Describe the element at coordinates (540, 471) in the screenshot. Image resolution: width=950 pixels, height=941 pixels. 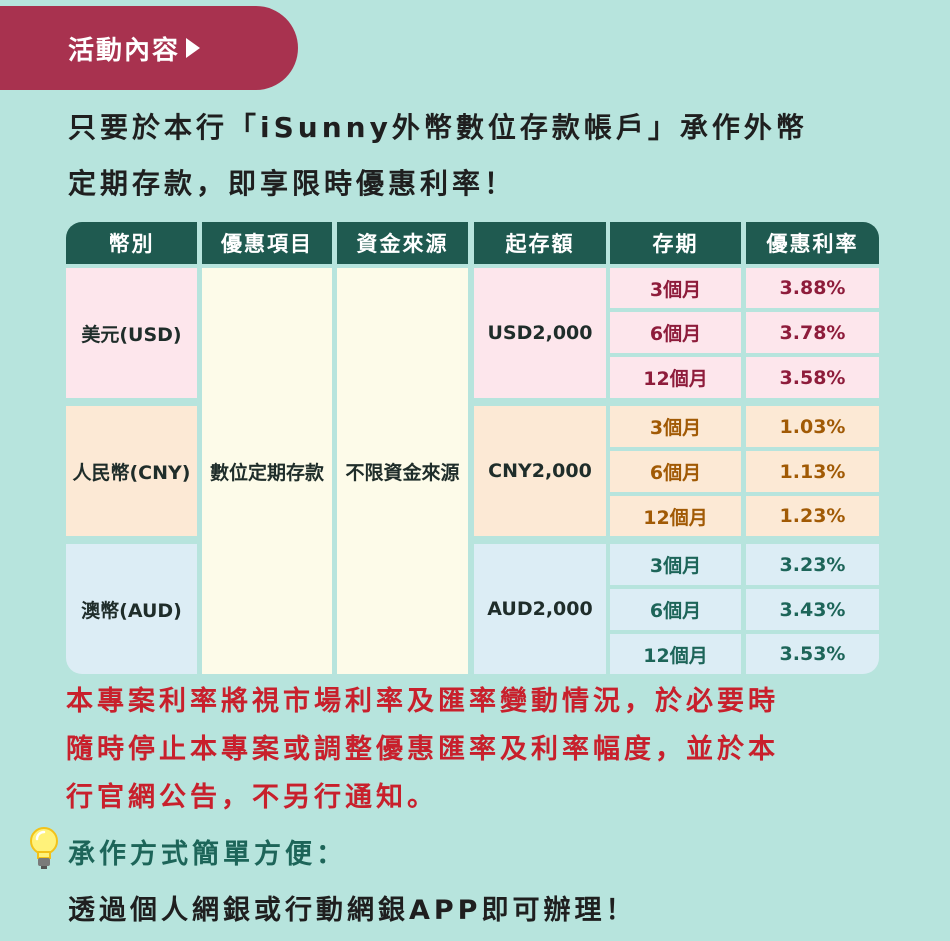
I see `minimum-cny: CNY2,000` at that location.